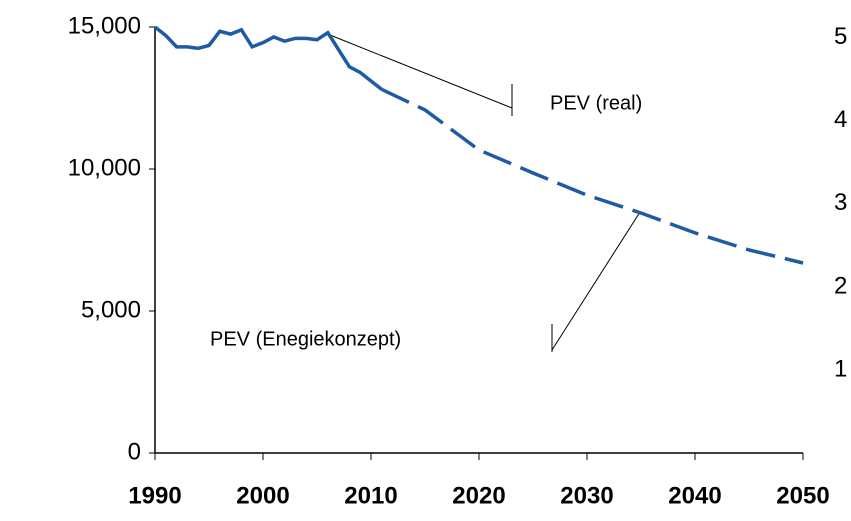  I want to click on y2-tick-label: 1, so click(840, 368).